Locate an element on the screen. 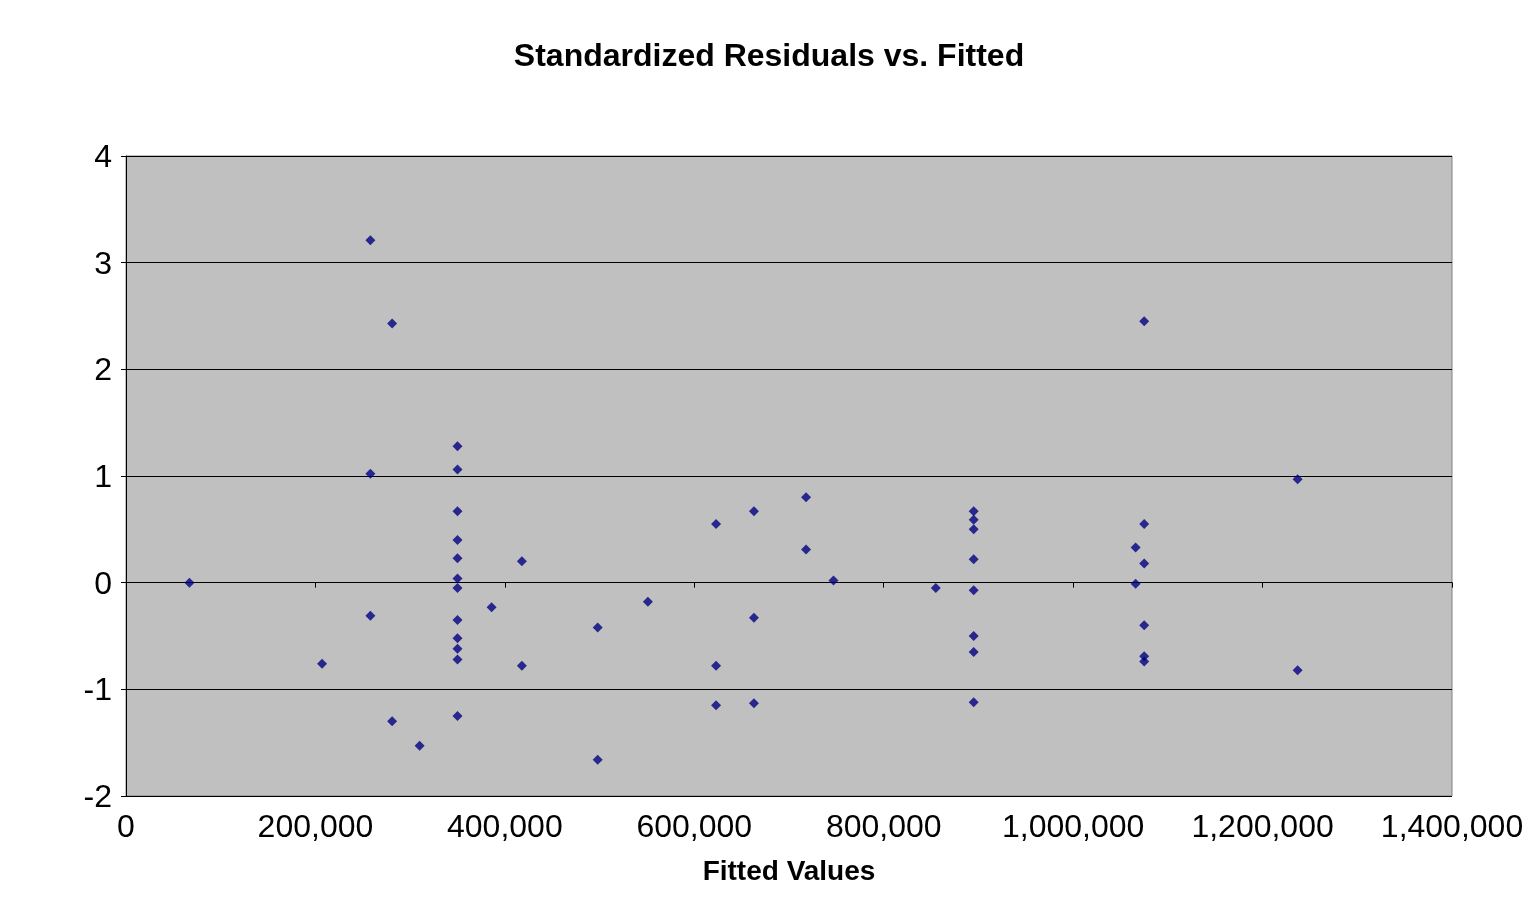 This screenshot has width=1538, height=923. x-tick-label: 1,000,000 is located at coordinates (1073, 826).